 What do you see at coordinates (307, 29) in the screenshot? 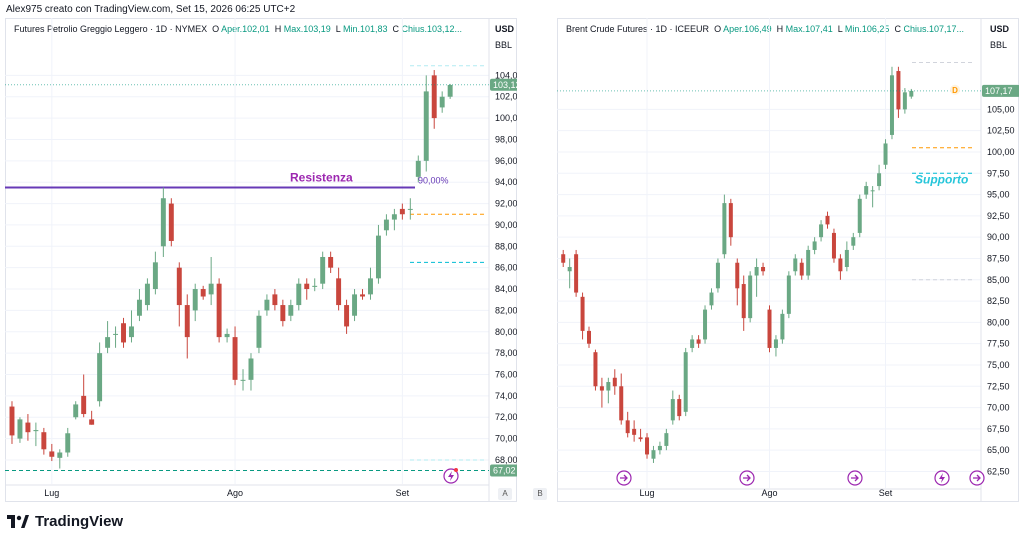
I see `legend-high: Max.103,19` at bounding box center [307, 29].